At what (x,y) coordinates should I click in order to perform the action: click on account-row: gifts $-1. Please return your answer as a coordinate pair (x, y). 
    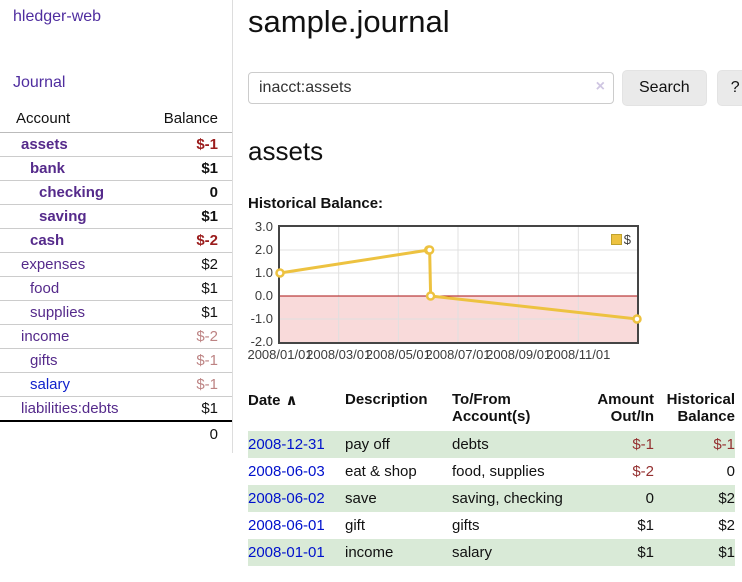
    Looking at the image, I should click on (116, 360).